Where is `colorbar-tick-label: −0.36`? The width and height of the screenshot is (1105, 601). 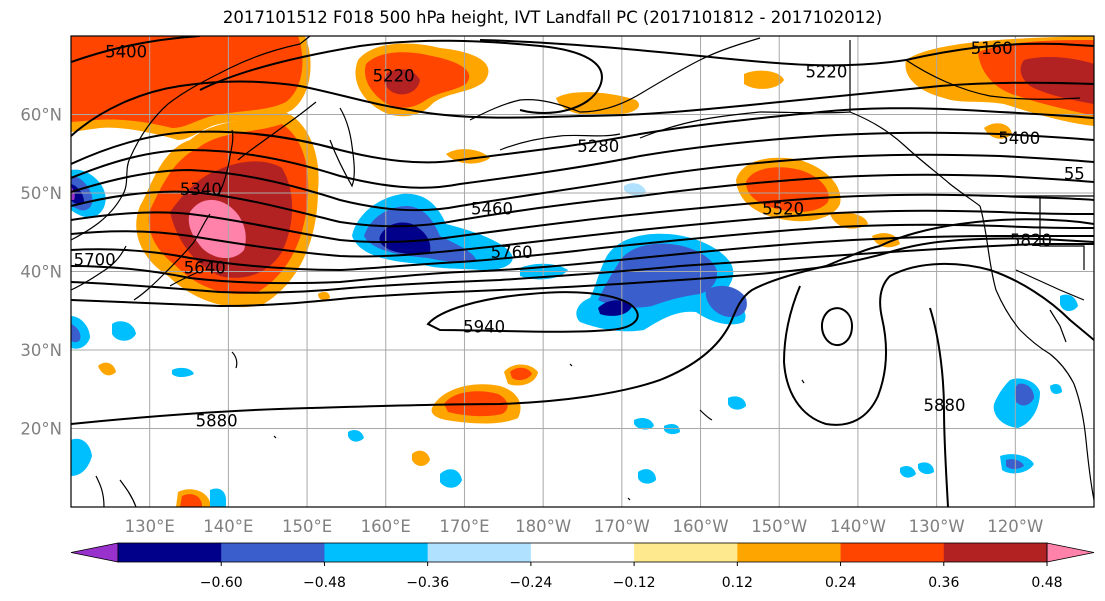 colorbar-tick-label: −0.36 is located at coordinates (427, 583).